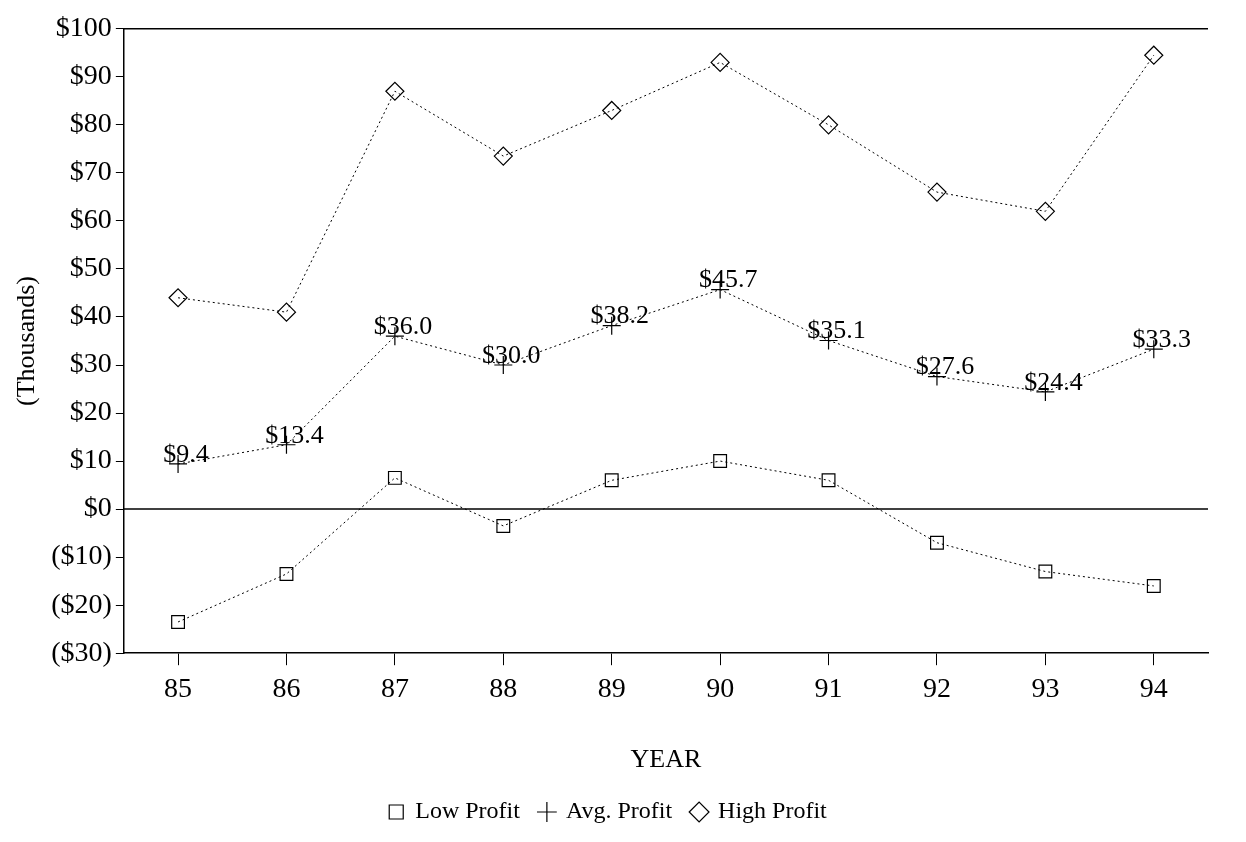 The width and height of the screenshot is (1246, 842). I want to click on data-label: $36.0, so click(403, 326).